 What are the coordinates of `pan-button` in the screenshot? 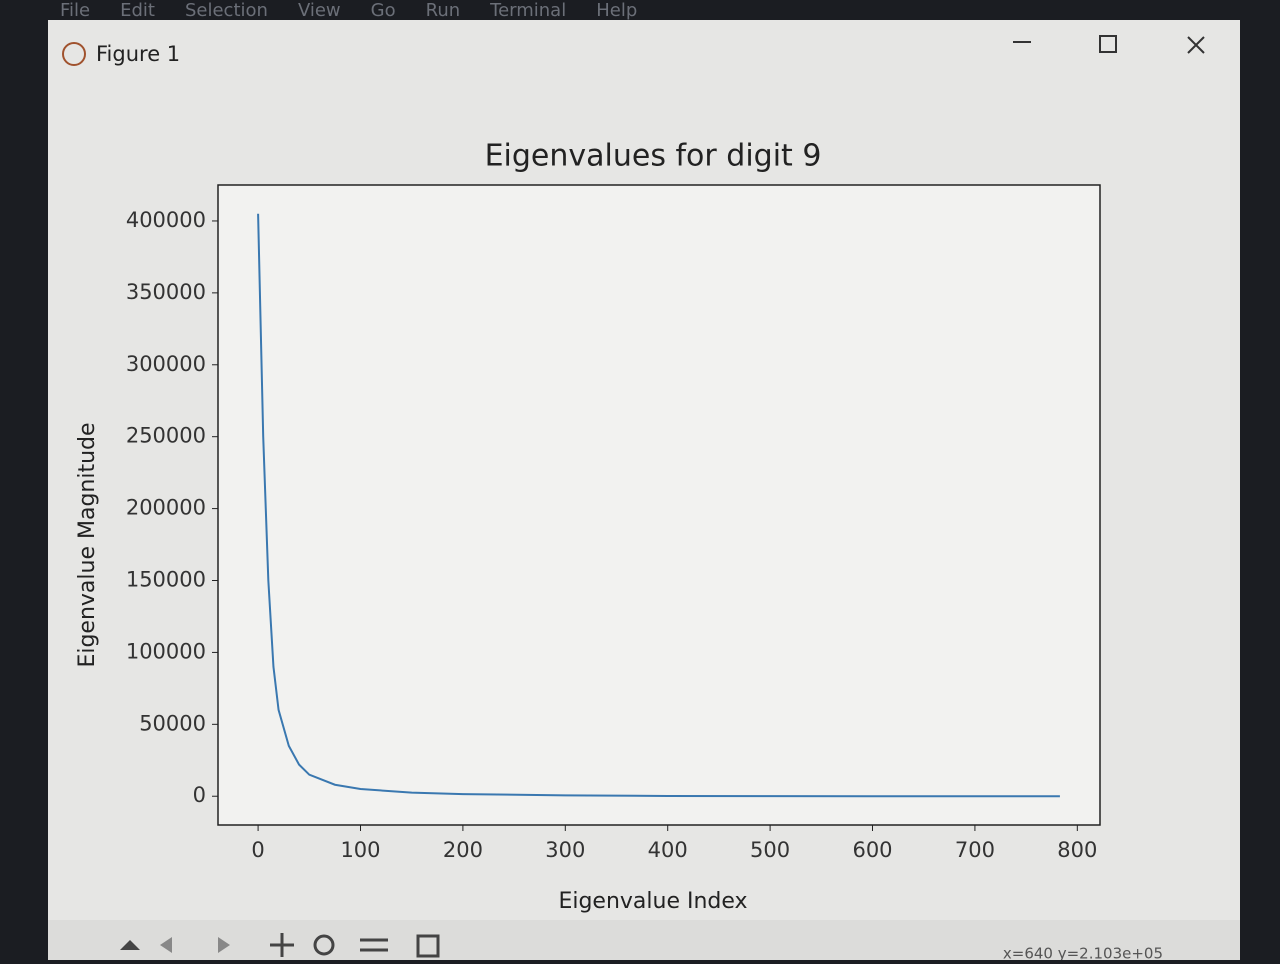 It's located at (282, 945).